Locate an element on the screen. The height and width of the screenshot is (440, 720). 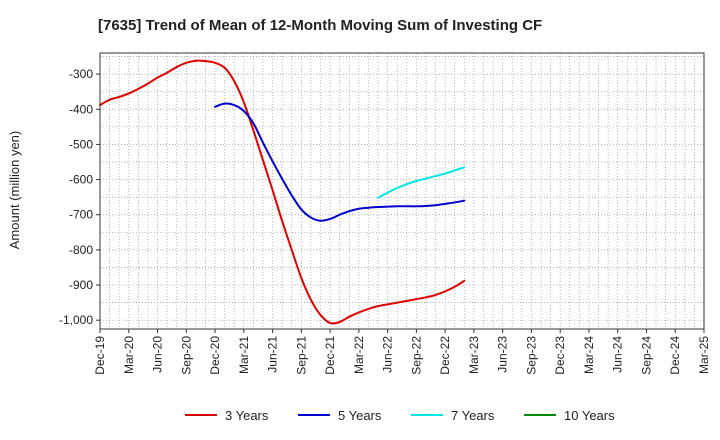
x-tick-label: Dec-22 is located at coordinates (445, 355).